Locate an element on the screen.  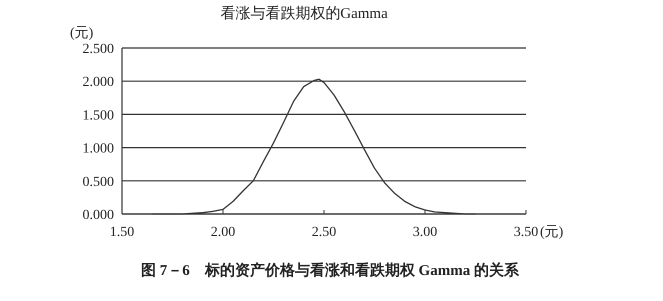
y-tick-label: 2.500 is located at coordinates (98, 49).